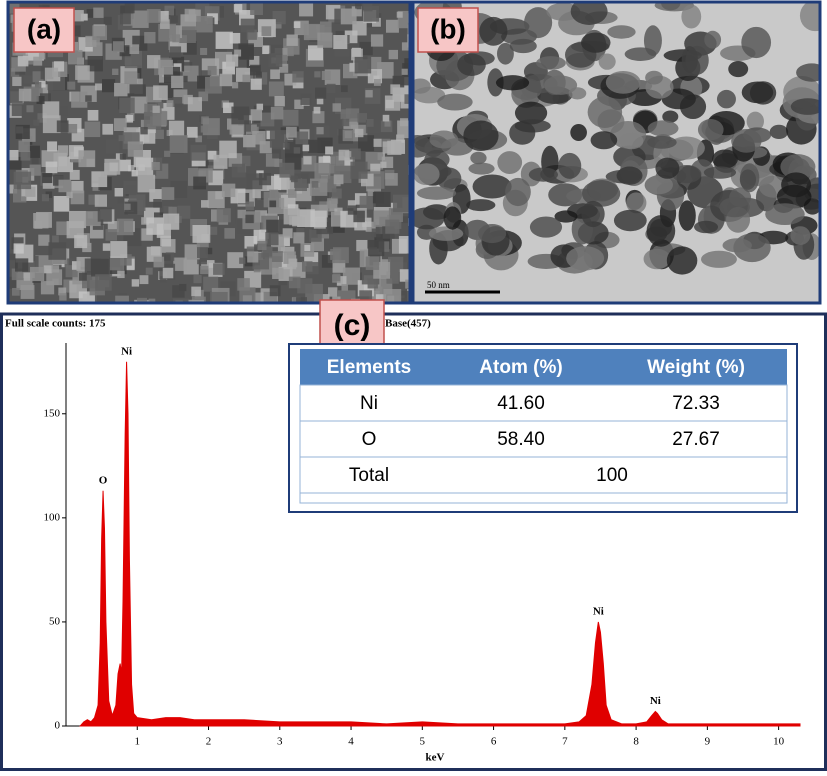  Describe the element at coordinates (636, 742) in the screenshot. I see `x-tick-label: 8` at that location.